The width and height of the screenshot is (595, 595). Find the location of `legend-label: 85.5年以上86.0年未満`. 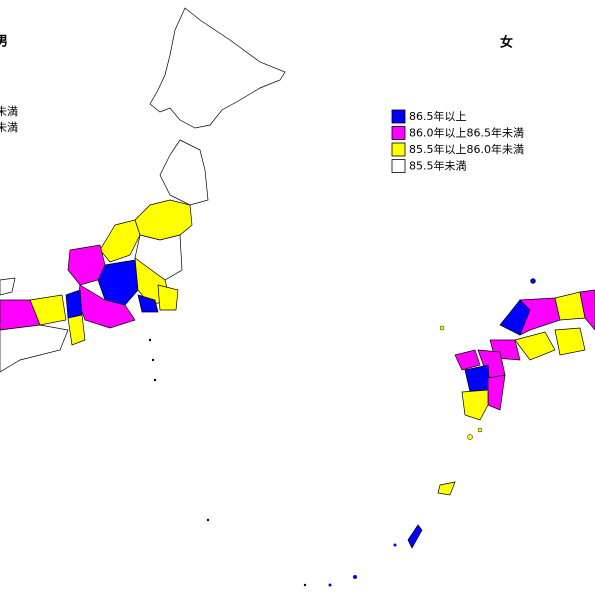

legend-label: 85.5年以上86.0年未満 is located at coordinates (466, 149).